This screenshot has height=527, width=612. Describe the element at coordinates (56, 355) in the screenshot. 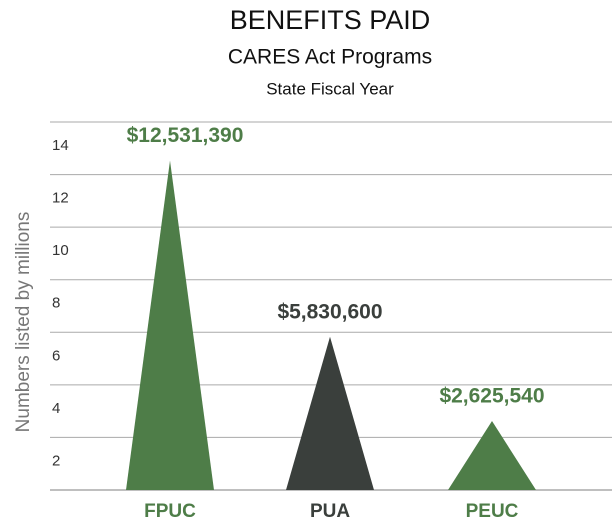

I see `y-tick-label: 6` at that location.